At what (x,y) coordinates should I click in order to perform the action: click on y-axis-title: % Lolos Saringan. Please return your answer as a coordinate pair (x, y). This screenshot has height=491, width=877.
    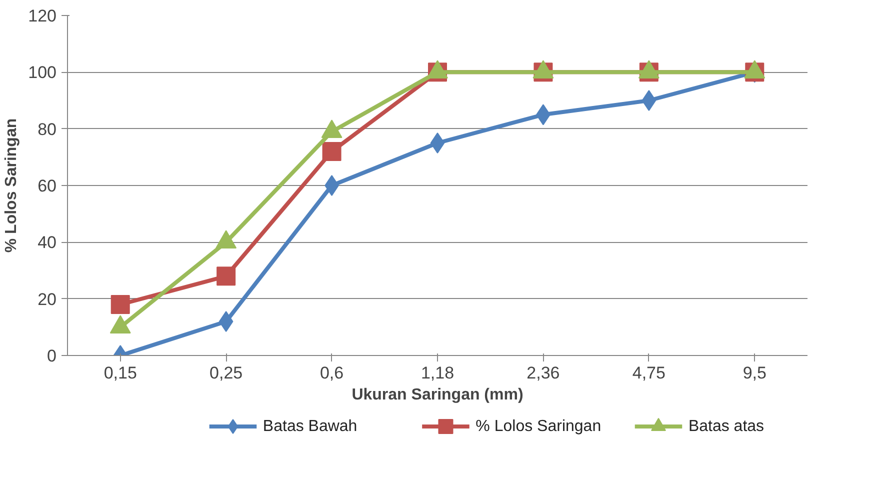
    Looking at the image, I should click on (11, 185).